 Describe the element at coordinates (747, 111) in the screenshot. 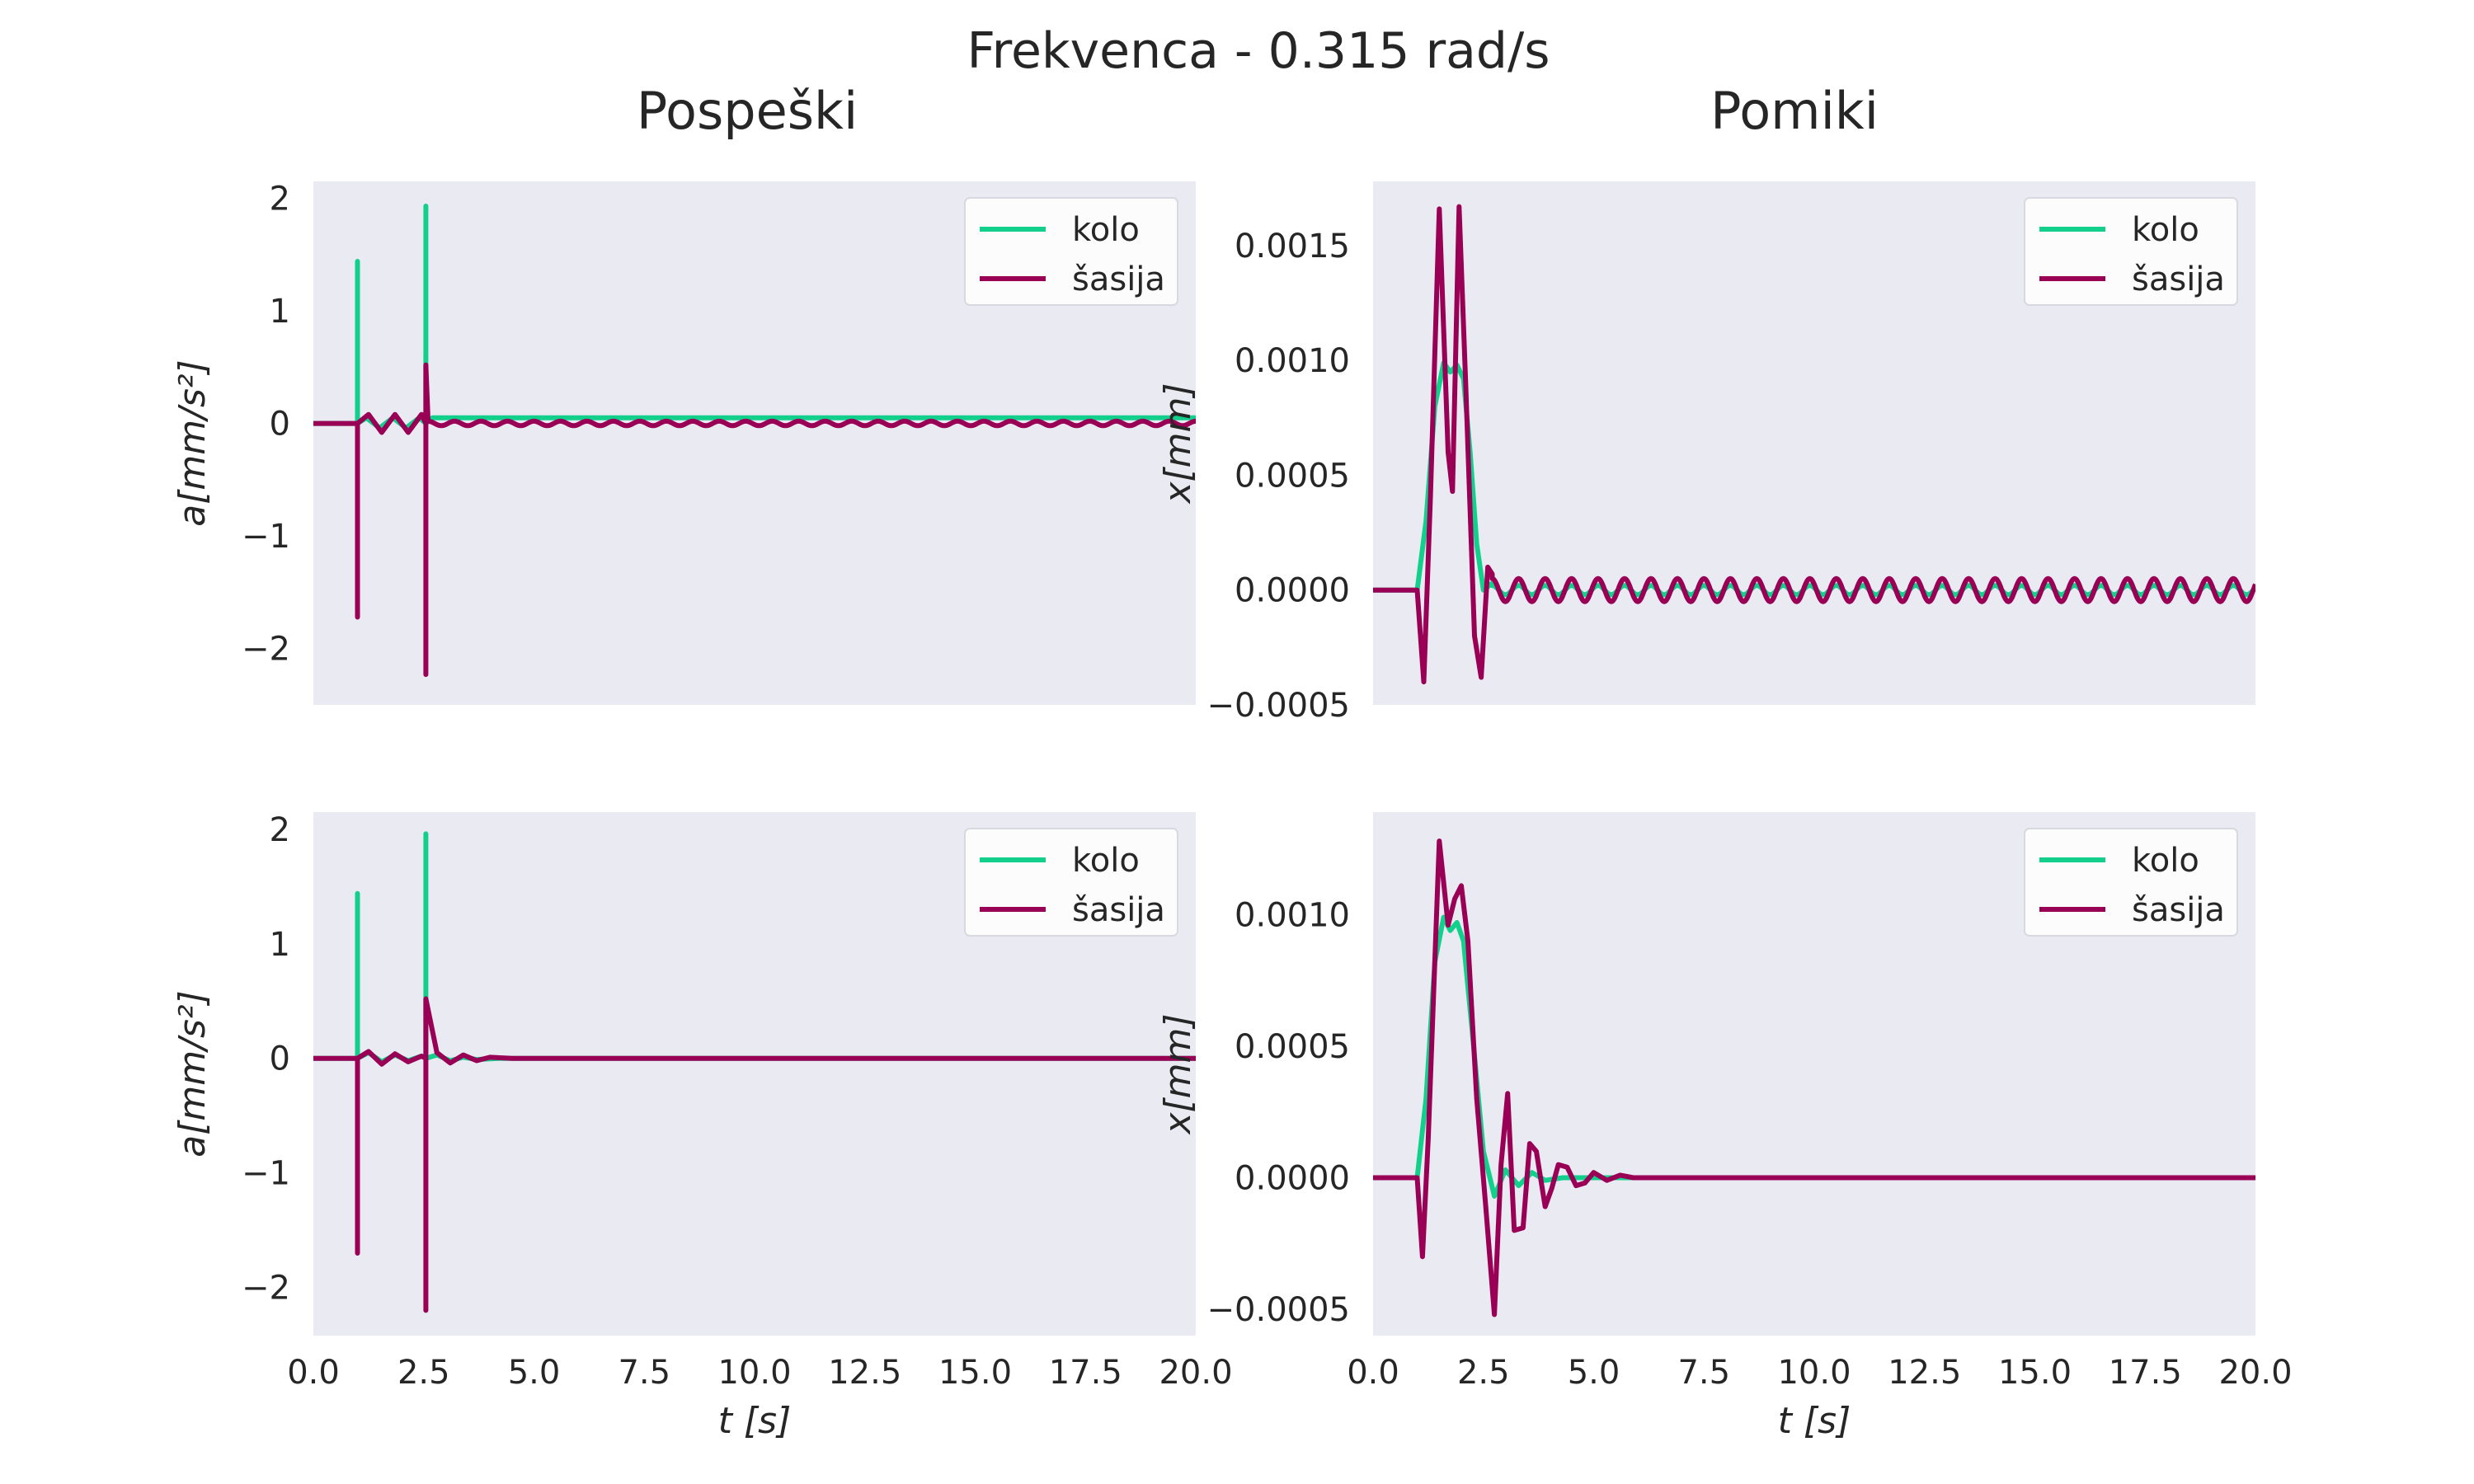

I see `column-title-accelerations: Pospeški` at that location.